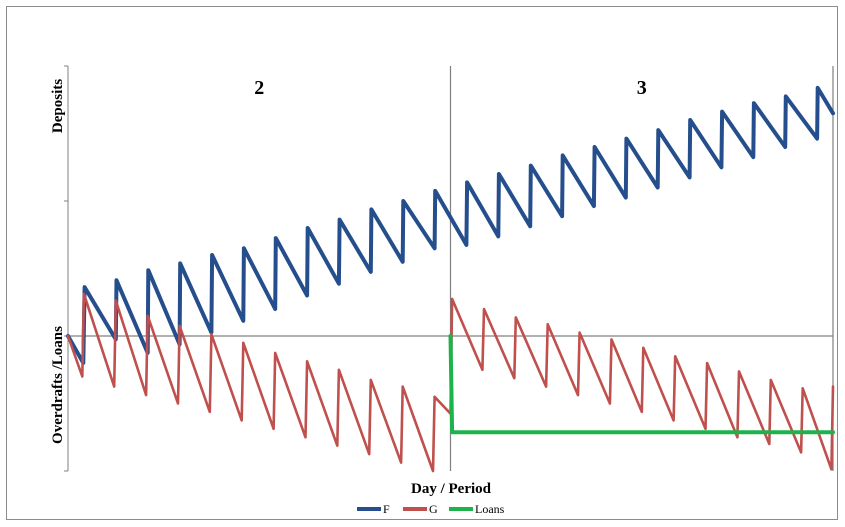  Describe the element at coordinates (642, 88) in the screenshot. I see `period-label-3: 3` at that location.